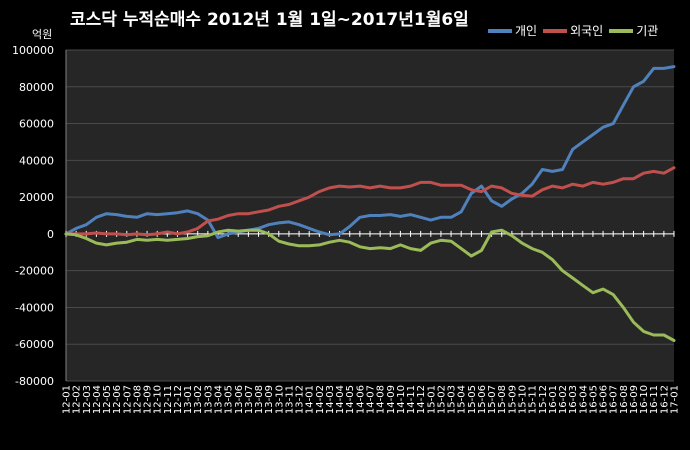 Image resolution: width=690 pixels, height=450 pixels. I want to click on x-tick-label: 14-09, so click(391, 399).